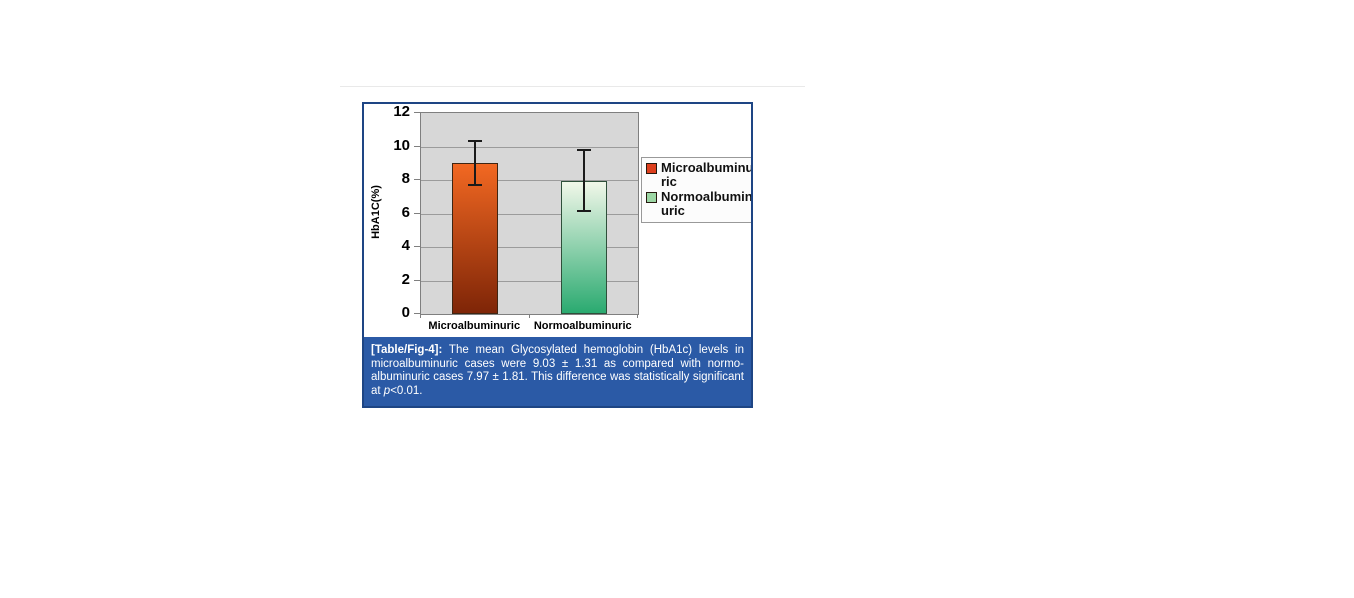 The width and height of the screenshot is (1354, 598). Describe the element at coordinates (401, 112) in the screenshot. I see `y-tick-label: 12` at that location.